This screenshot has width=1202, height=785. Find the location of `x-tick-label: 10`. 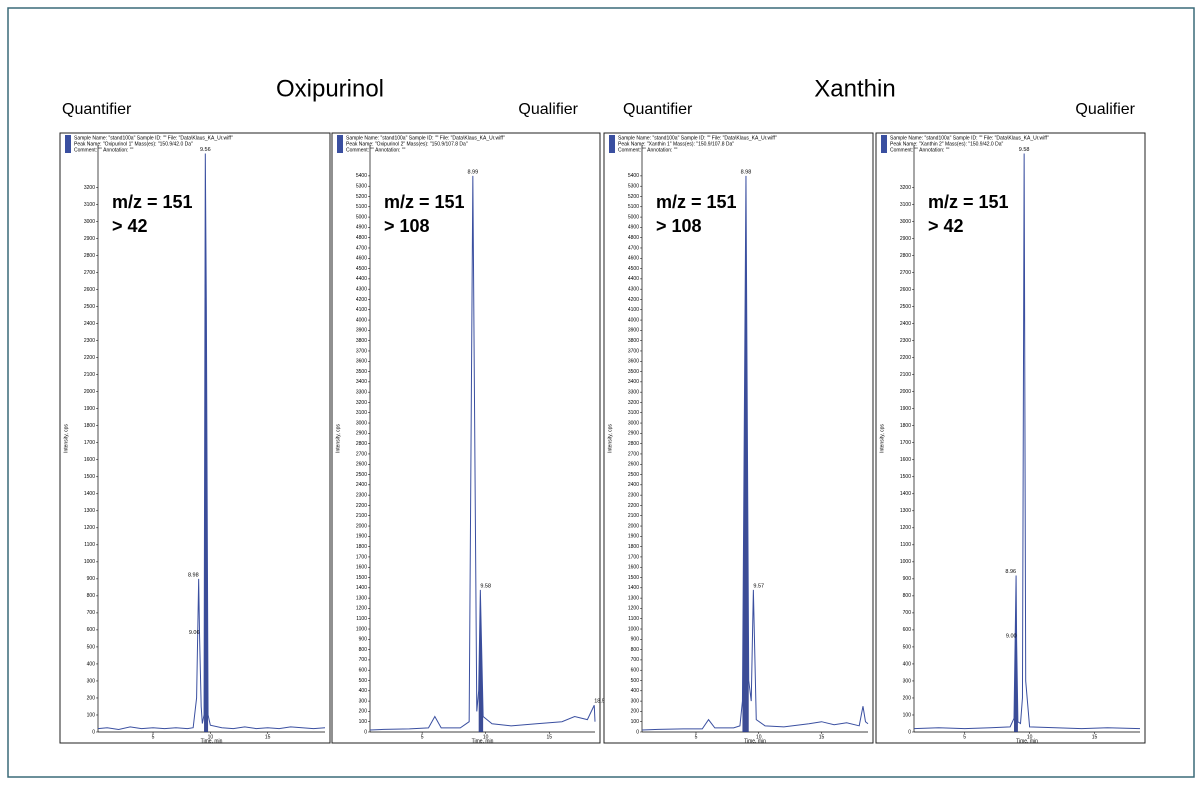

x-tick-label: 10 is located at coordinates (1030, 737).